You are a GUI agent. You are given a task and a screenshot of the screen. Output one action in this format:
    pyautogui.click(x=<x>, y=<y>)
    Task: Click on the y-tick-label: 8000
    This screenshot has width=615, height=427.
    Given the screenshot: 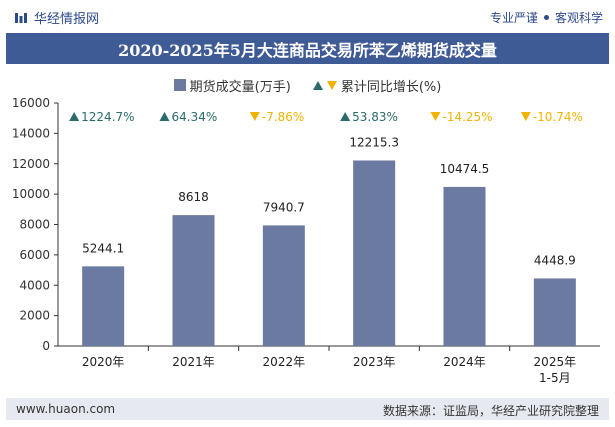 What is the action you would take?
    pyautogui.click(x=34, y=225)
    